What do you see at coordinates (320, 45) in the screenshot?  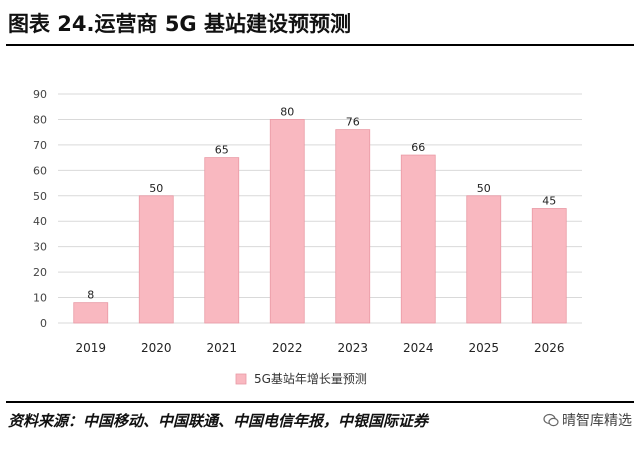 I see `title-rule` at bounding box center [320, 45].